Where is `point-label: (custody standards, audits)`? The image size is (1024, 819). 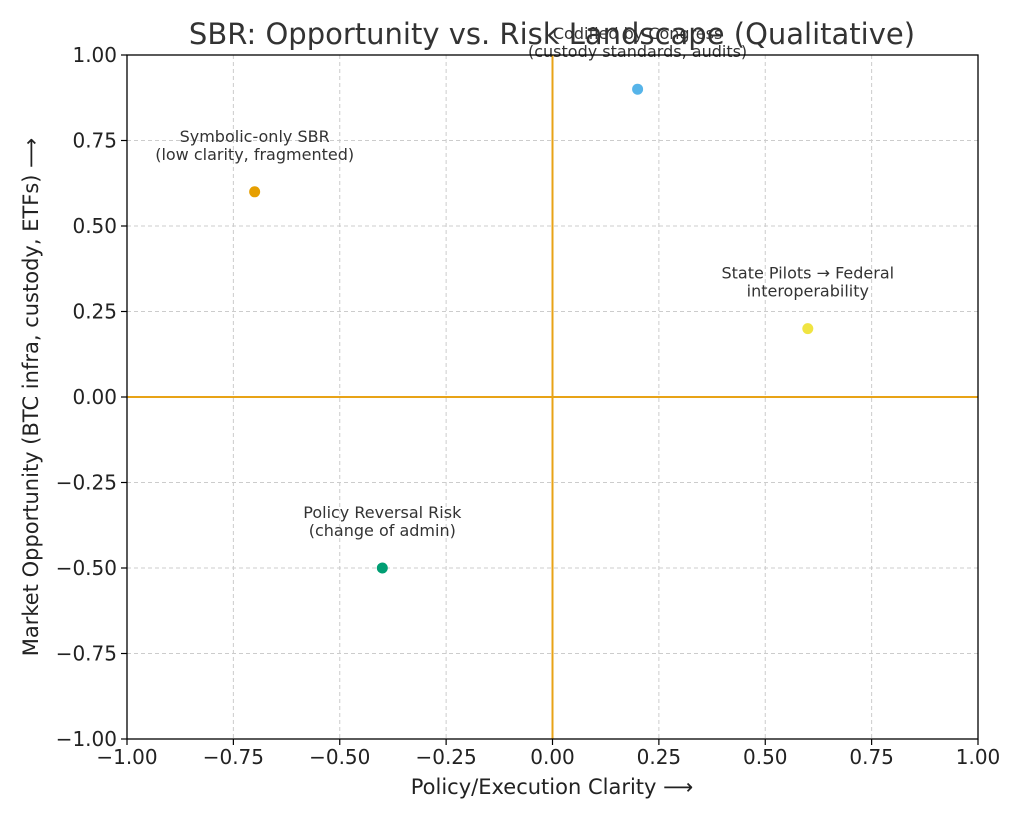
point-label: (custody standards, audits) is located at coordinates (637, 51).